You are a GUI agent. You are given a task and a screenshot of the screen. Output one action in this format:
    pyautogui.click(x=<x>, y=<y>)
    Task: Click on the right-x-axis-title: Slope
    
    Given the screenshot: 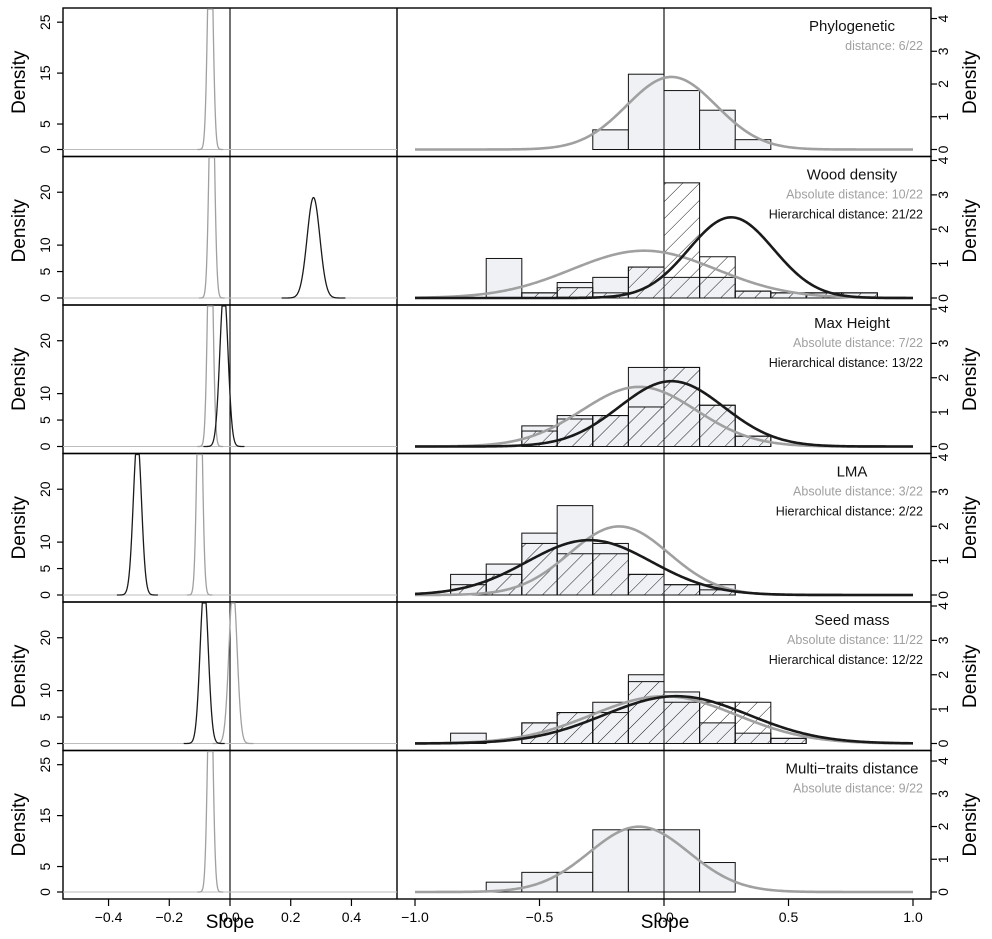 What is the action you would take?
    pyautogui.click(x=665, y=922)
    